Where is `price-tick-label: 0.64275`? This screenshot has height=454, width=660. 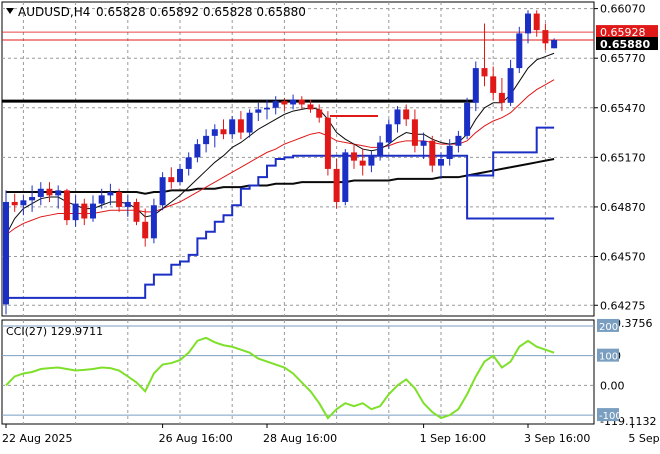
price-tick-label: 0.64275 is located at coordinates (623, 305).